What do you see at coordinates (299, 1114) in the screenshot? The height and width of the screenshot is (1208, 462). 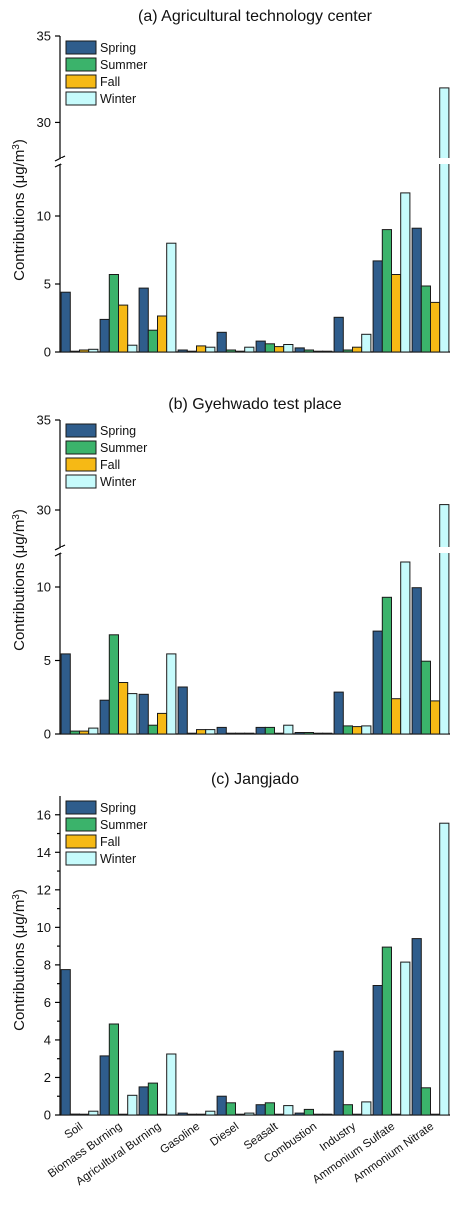 I see `panel-c-bar-spring-combustion` at bounding box center [299, 1114].